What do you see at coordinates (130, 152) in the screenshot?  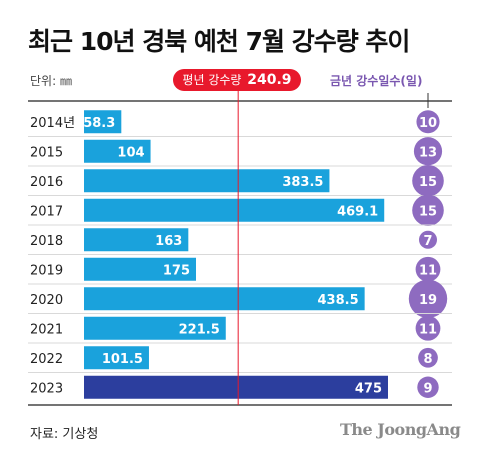 I see `bar-value-label: 104` at bounding box center [130, 152].